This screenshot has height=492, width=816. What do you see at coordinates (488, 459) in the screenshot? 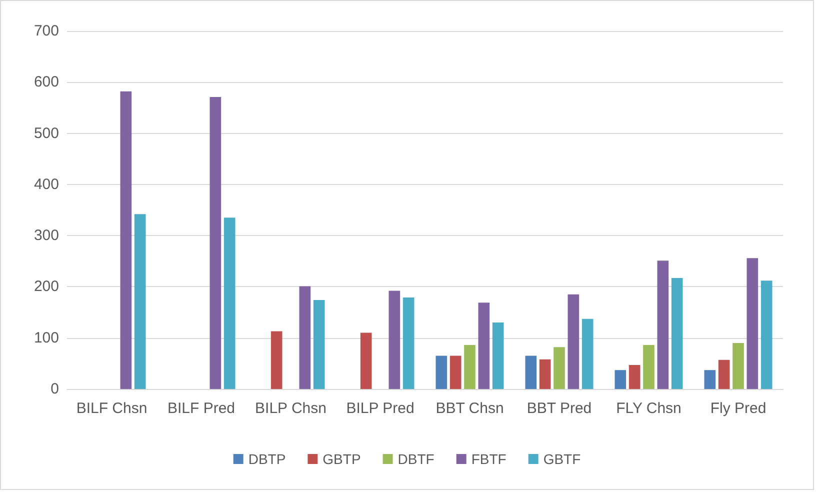
I see `legend-label: FBTF` at bounding box center [488, 459].